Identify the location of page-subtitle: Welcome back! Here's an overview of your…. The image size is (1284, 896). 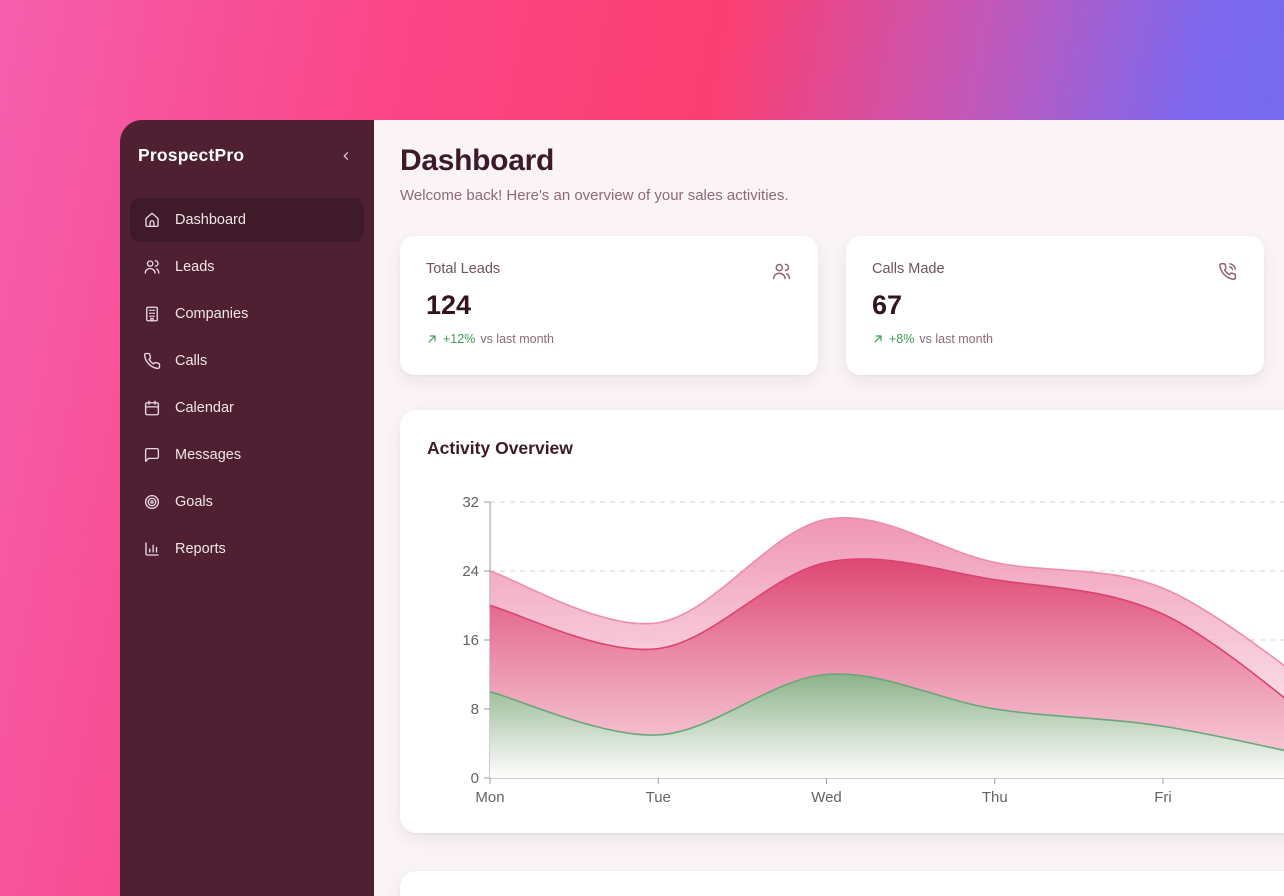
(594, 195).